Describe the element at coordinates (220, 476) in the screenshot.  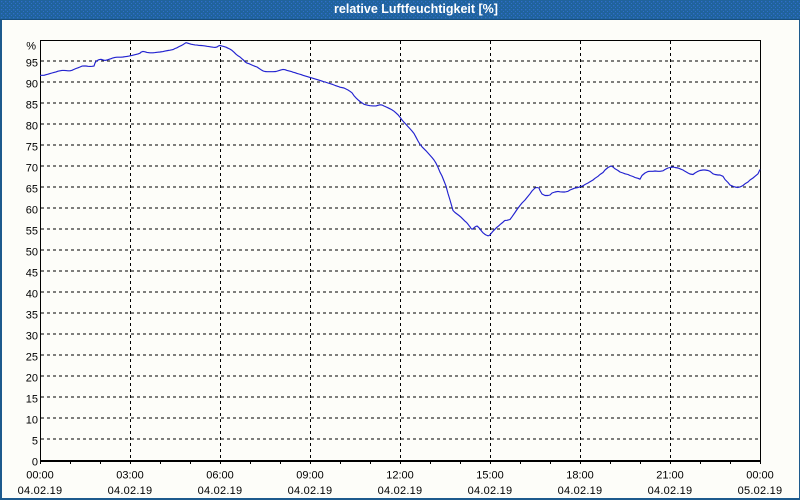
I see `svg-text: 06:00` at that location.